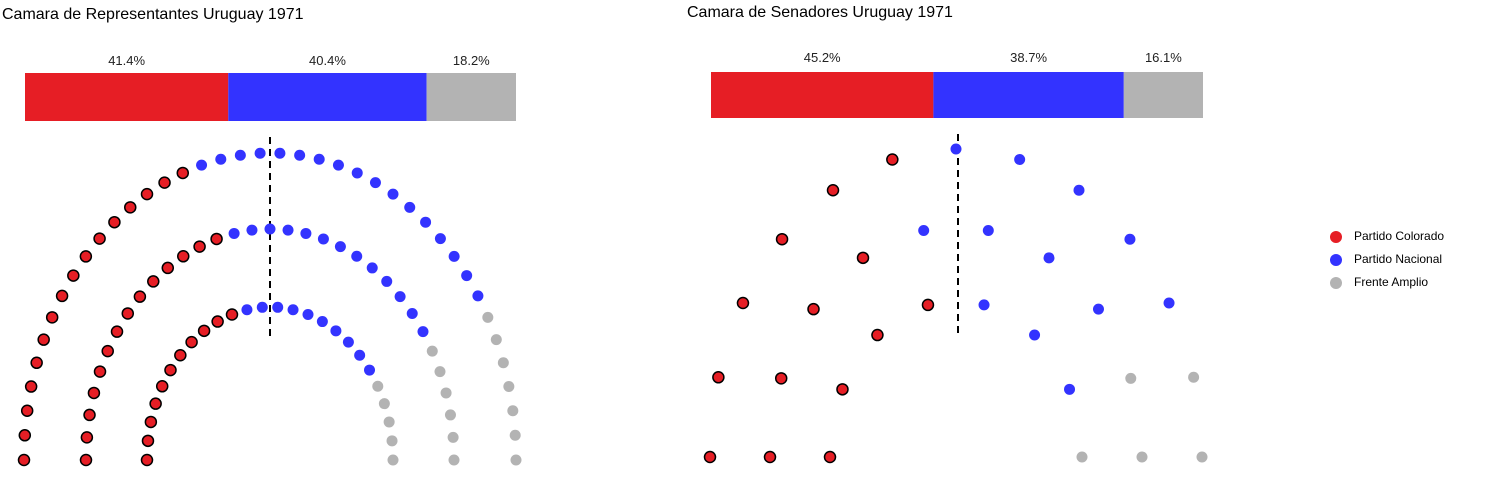 This screenshot has width=1502, height=503. Describe the element at coordinates (1163, 57) in the screenshot. I see `bar-value-label: 16.1%` at that location.